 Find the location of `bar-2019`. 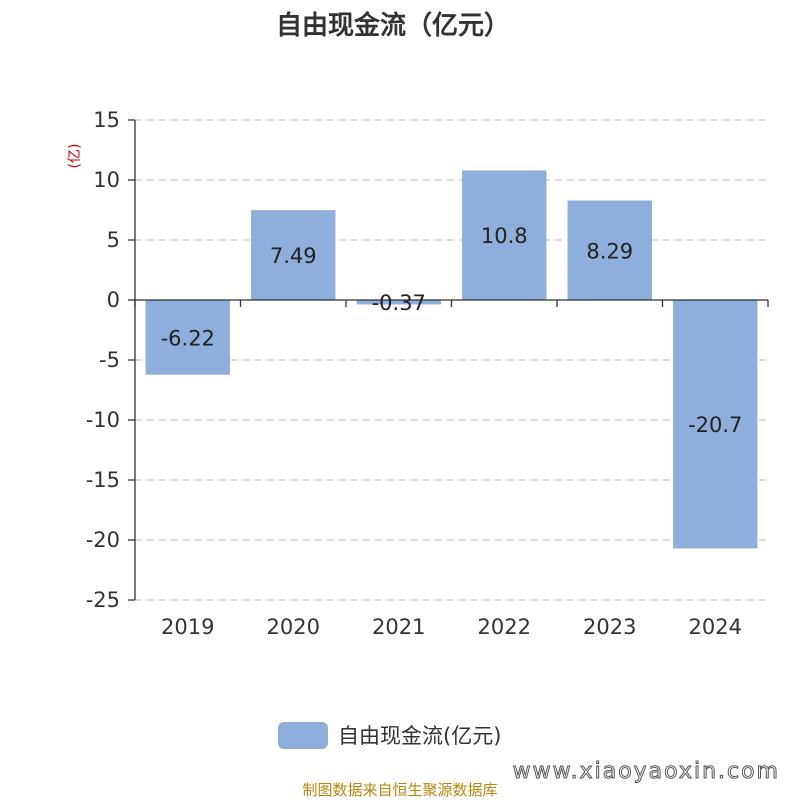

bar-2019 is located at coordinates (187, 337).